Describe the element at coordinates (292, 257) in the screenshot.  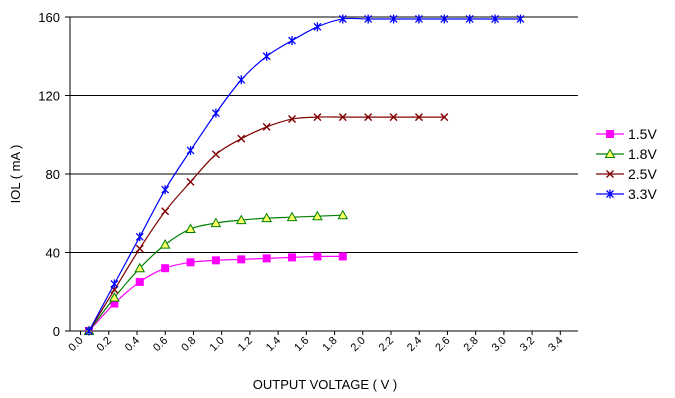
I see `data-point-1.5V-8` at that location.